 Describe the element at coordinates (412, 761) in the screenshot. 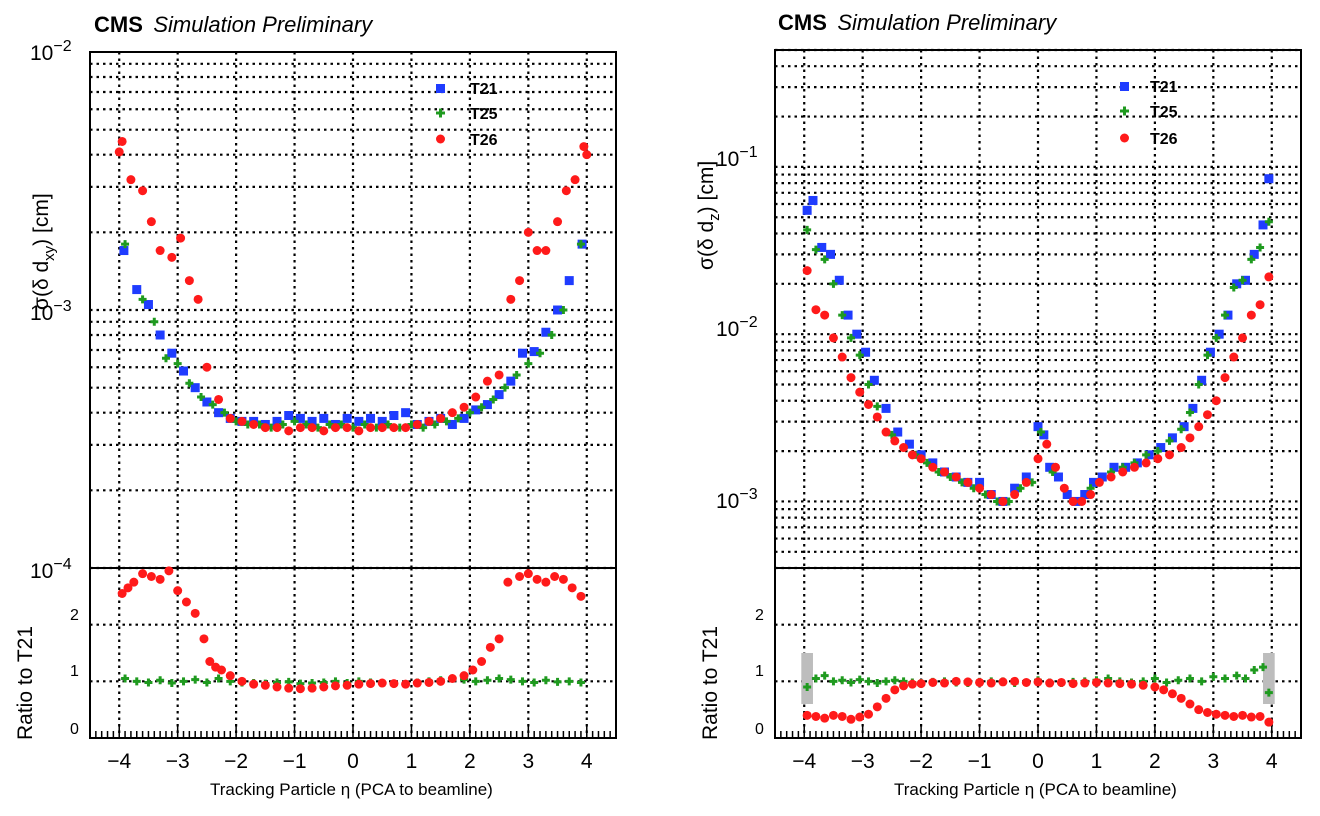

I see `l-xtick-label: 1` at that location.